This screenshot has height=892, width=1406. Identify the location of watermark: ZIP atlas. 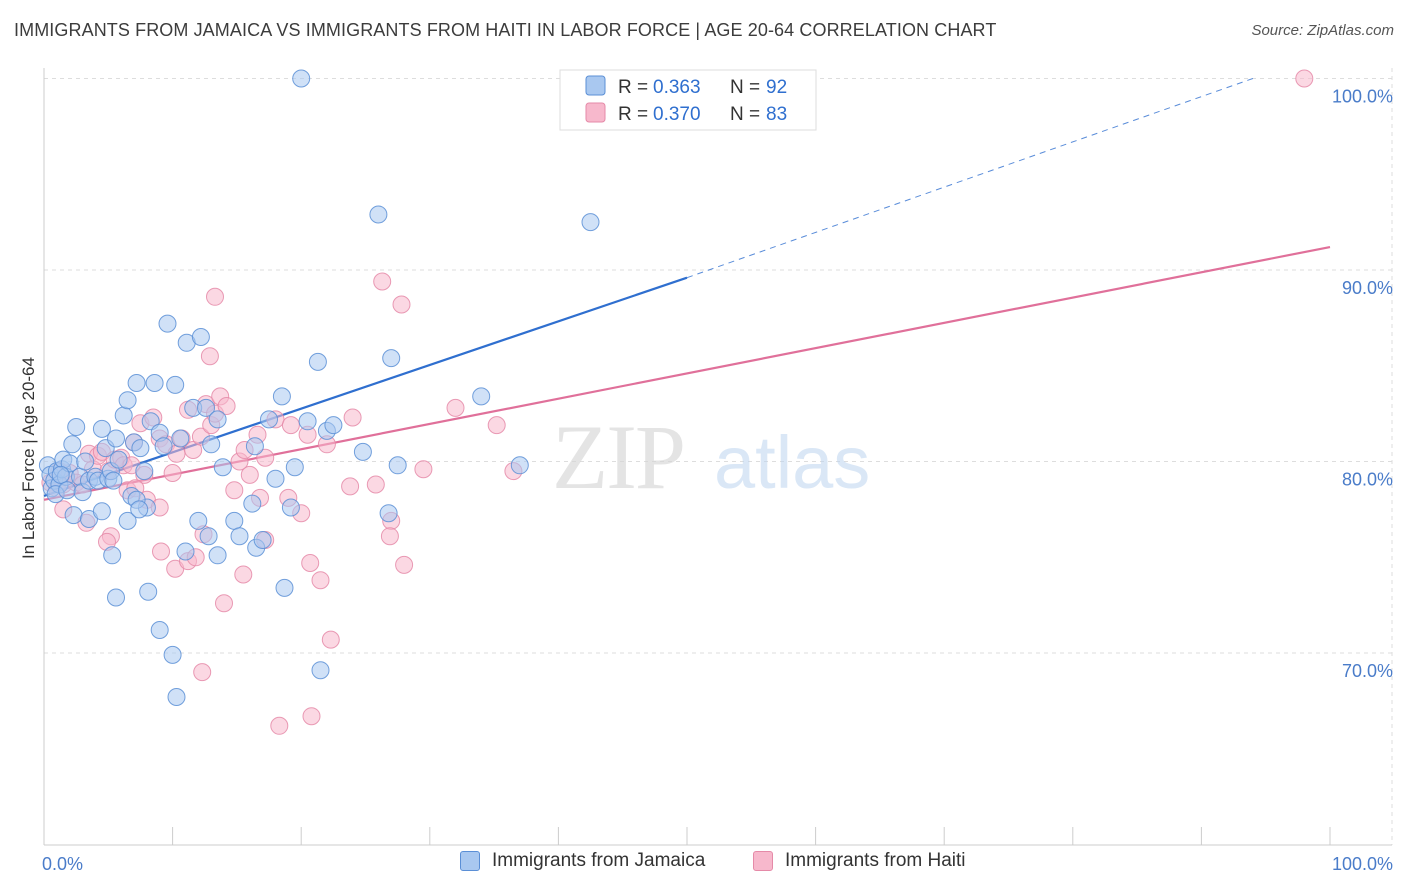
(711, 457).